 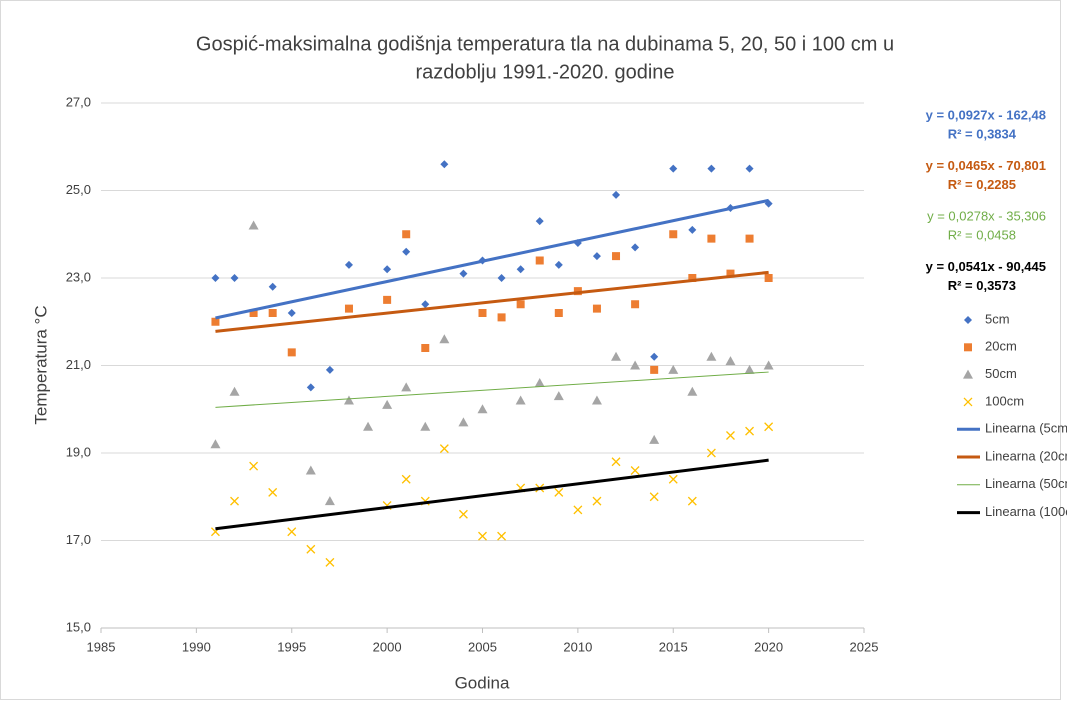 What do you see at coordinates (673, 646) in the screenshot?
I see `x-tick-label: 2015` at bounding box center [673, 646].